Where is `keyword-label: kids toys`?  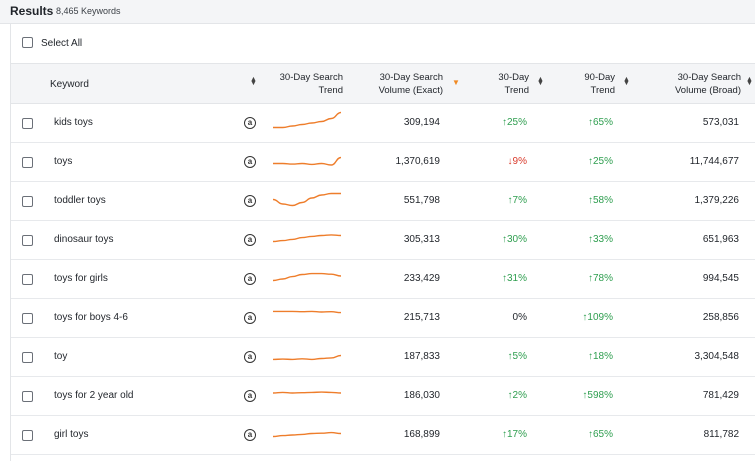 keyword-label: kids toys is located at coordinates (73, 122).